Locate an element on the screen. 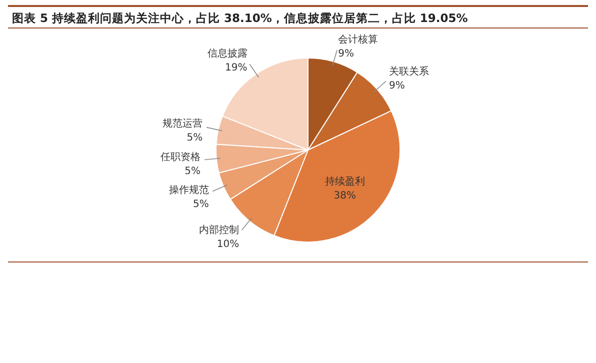 The image size is (596, 363). slice-label: 信息披露 is located at coordinates (227, 54).